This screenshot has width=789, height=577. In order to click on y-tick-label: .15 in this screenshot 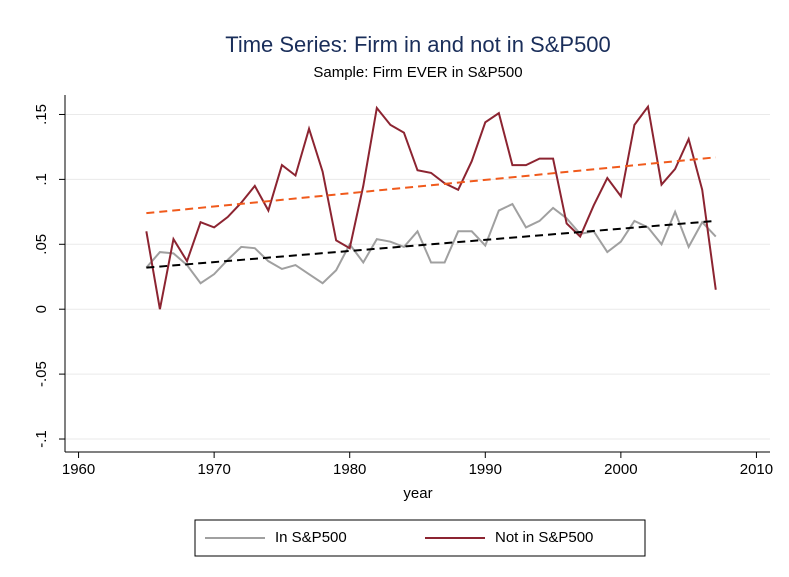, I will do `click(41, 114)`.